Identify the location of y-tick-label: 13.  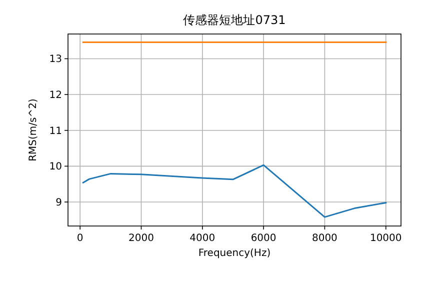
(55, 60).